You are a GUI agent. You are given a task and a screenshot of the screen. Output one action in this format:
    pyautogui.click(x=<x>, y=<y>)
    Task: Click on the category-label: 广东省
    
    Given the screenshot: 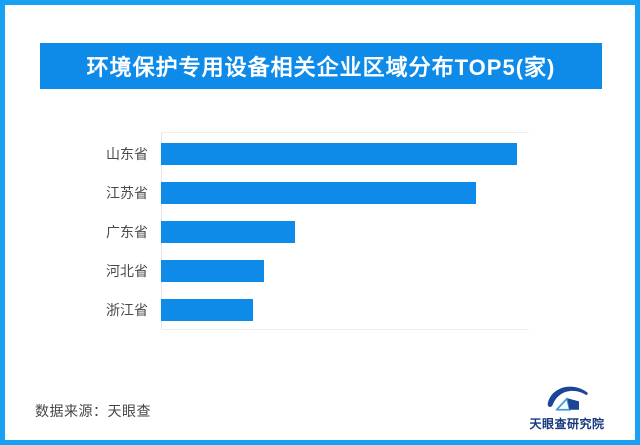 What is the action you would take?
    pyautogui.click(x=127, y=231)
    